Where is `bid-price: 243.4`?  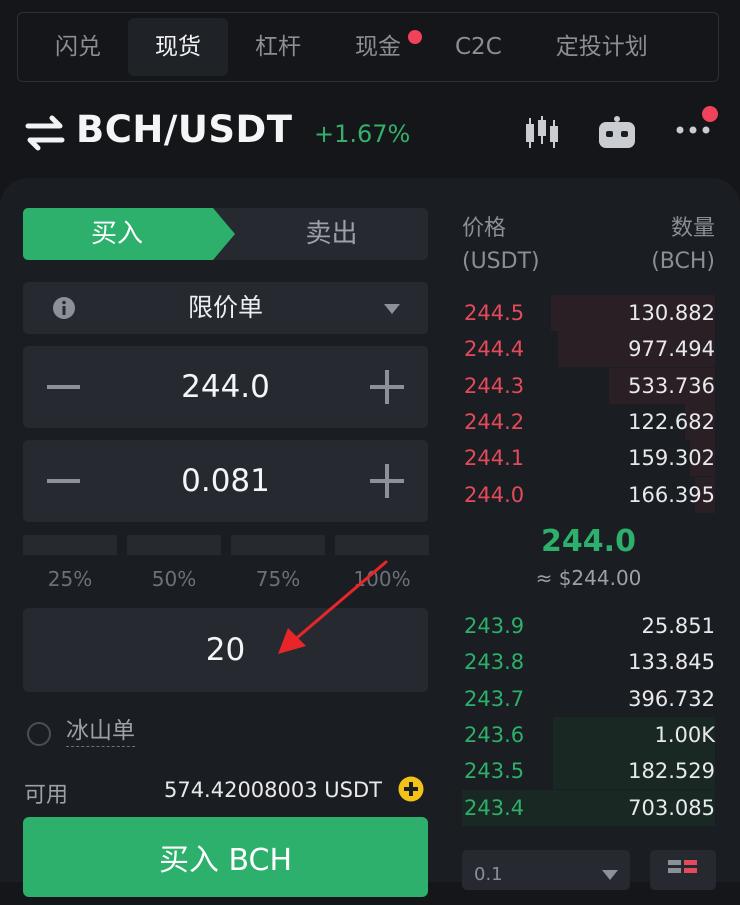
bid-price: 243.4 is located at coordinates (494, 807).